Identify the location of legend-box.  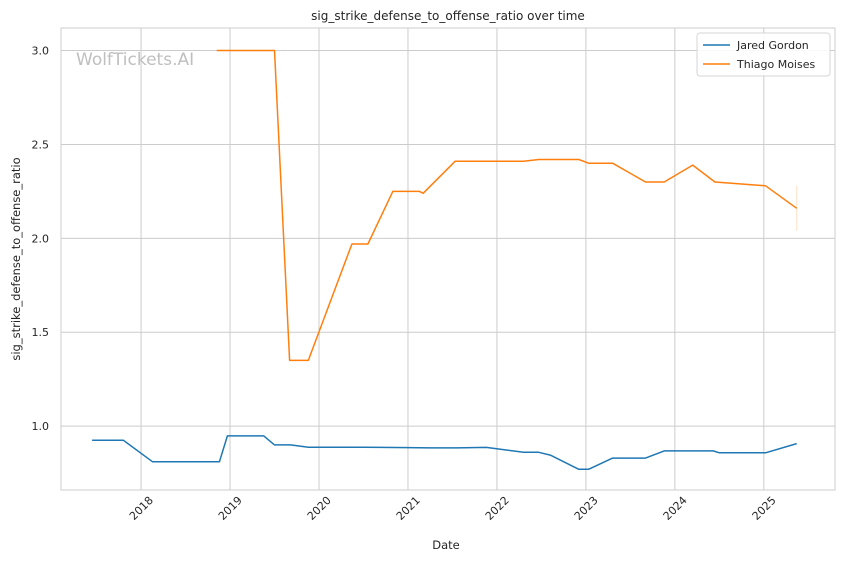
(763, 54).